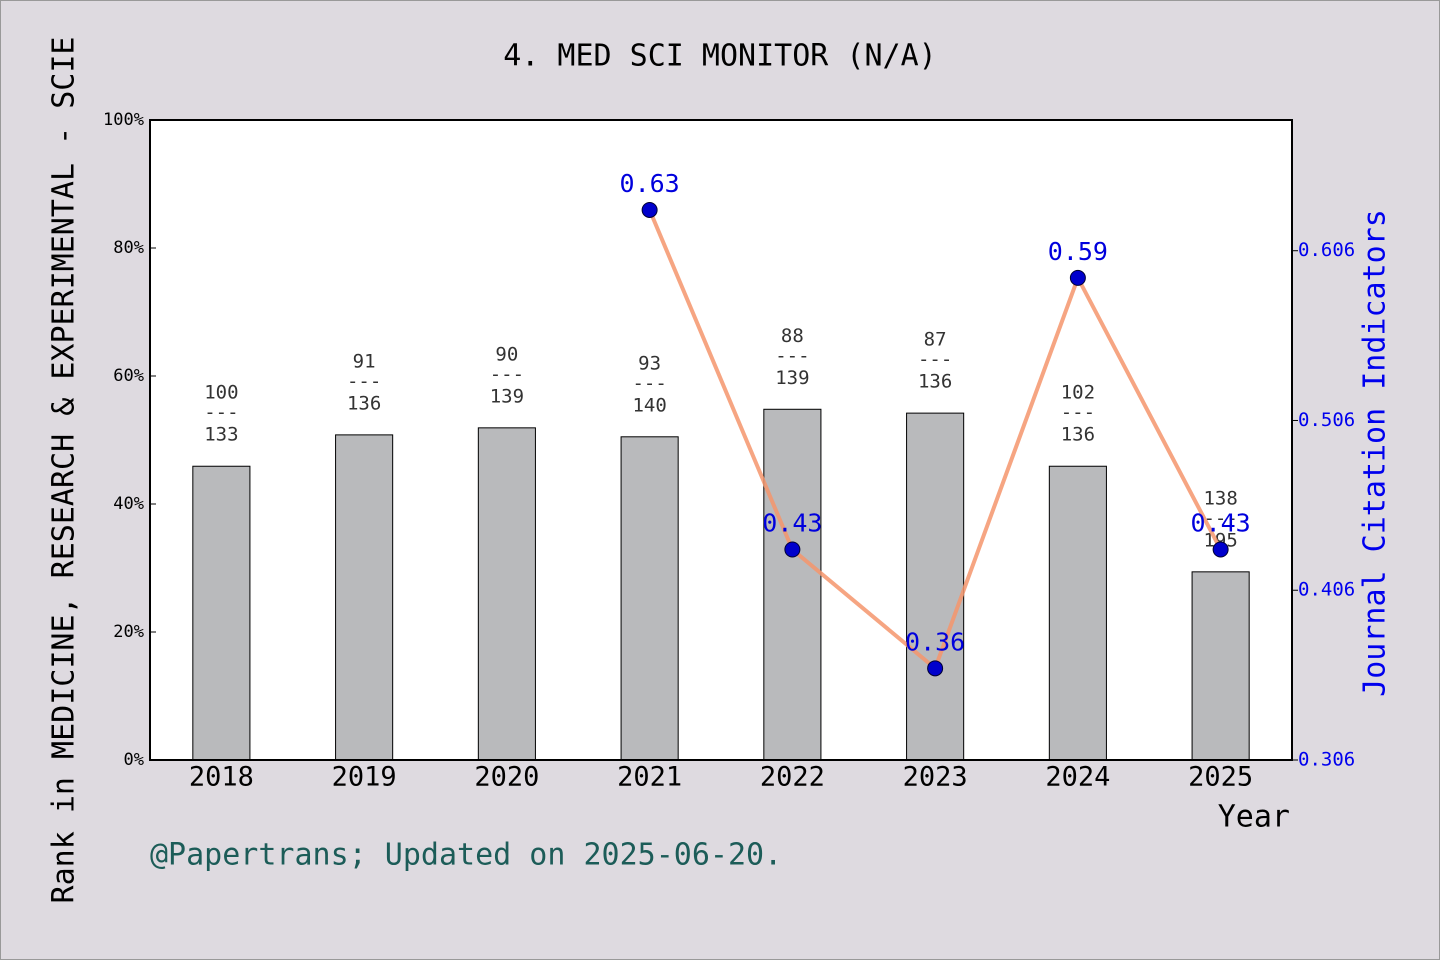 This screenshot has width=1440, height=960. Describe the element at coordinates (466, 855) in the screenshot. I see `annotation: @Papertrans; Updated on 2025-06-20.` at that location.